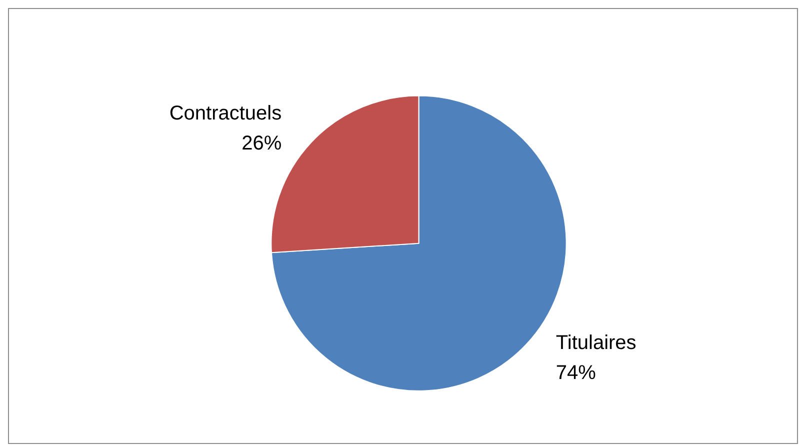  What do you see at coordinates (576, 373) in the screenshot?
I see `data-label: 74%` at bounding box center [576, 373].